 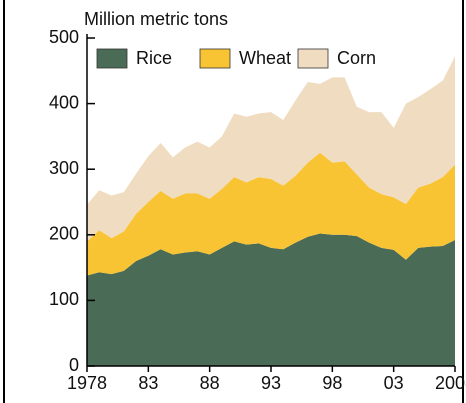 I want to click on x-tick-label: 03, so click(x=394, y=383).